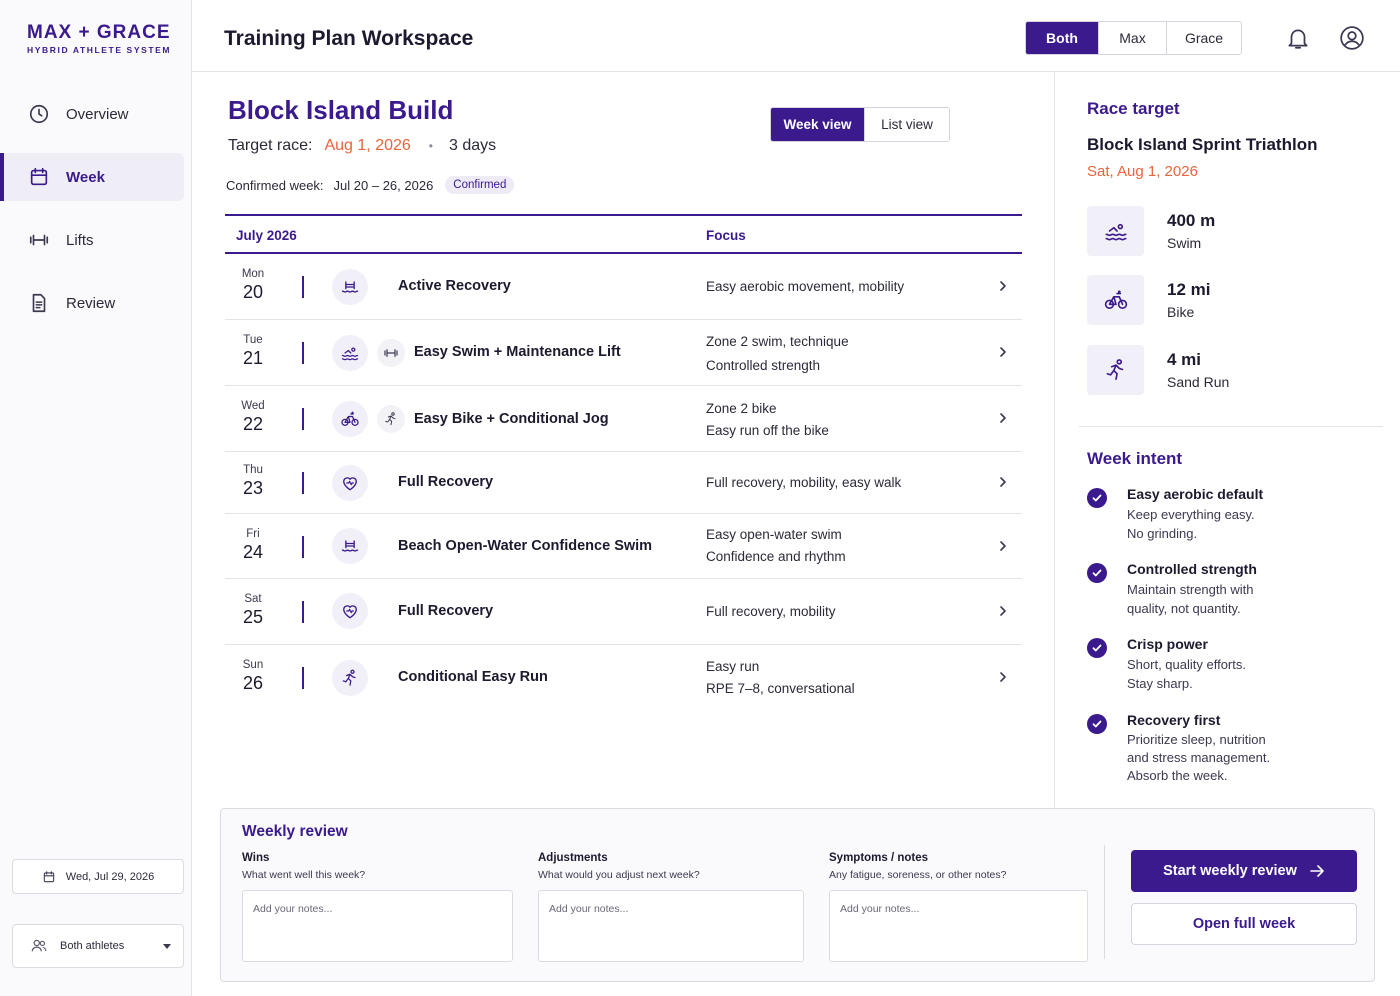 Image resolution: width=1400 pixels, height=996 pixels. What do you see at coordinates (349, 38) in the screenshot?
I see `page-title: Training Plan Workspace` at bounding box center [349, 38].